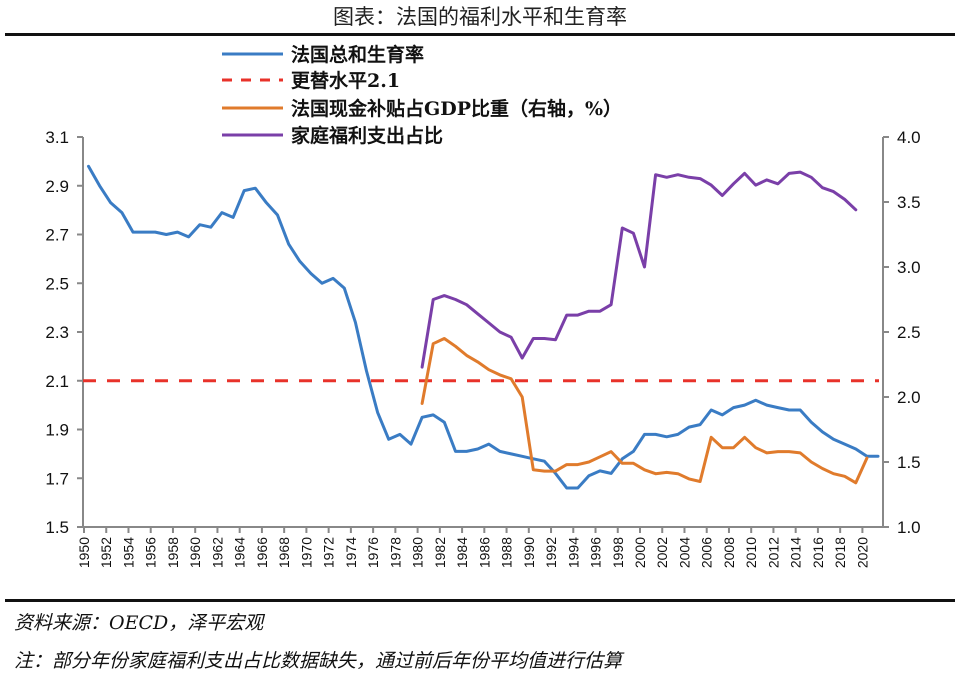  Describe the element at coordinates (507, 552) in the screenshot. I see `x-tick-label: 1988` at that location.